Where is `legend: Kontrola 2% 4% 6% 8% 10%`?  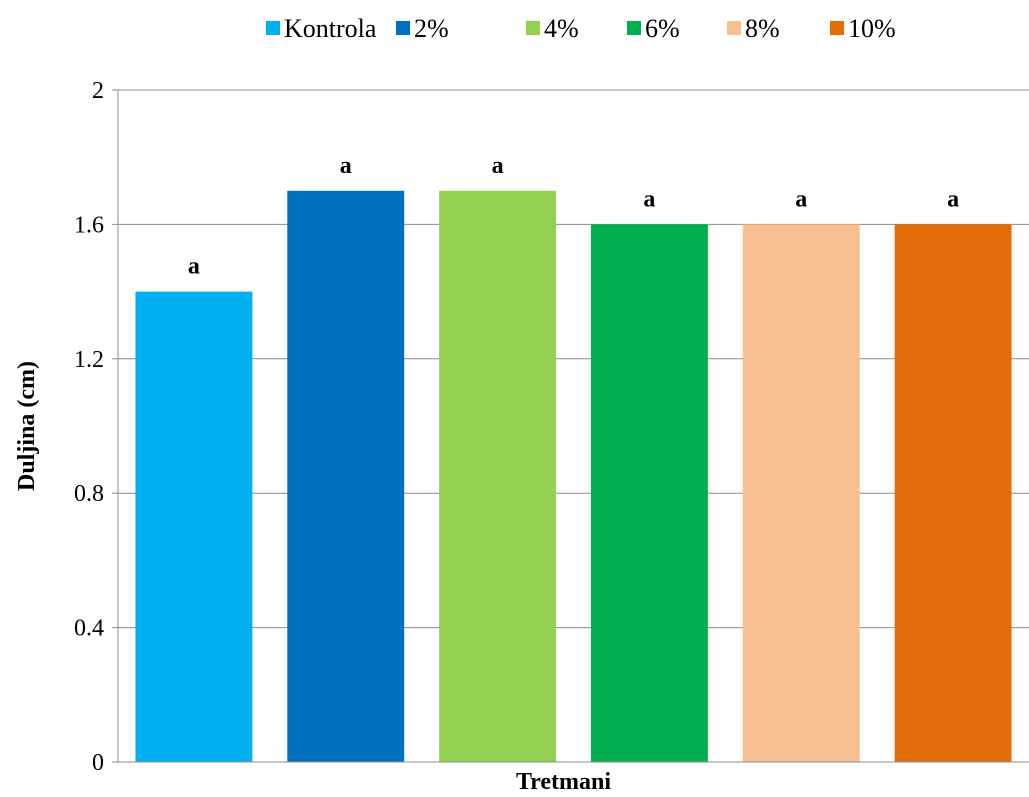
legend: Kontrola 2% 4% 6% 8% 10% is located at coordinates (581, 28).